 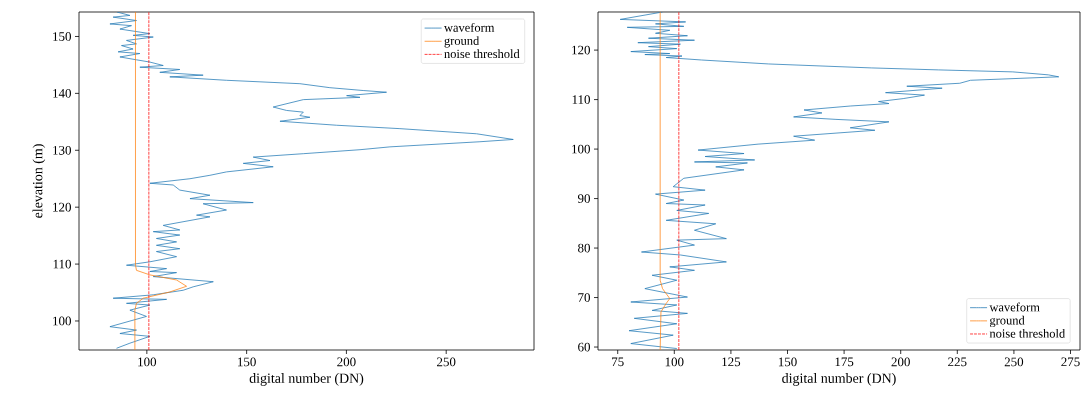 I want to click on y-tick-label: 150, so click(x=62, y=36).